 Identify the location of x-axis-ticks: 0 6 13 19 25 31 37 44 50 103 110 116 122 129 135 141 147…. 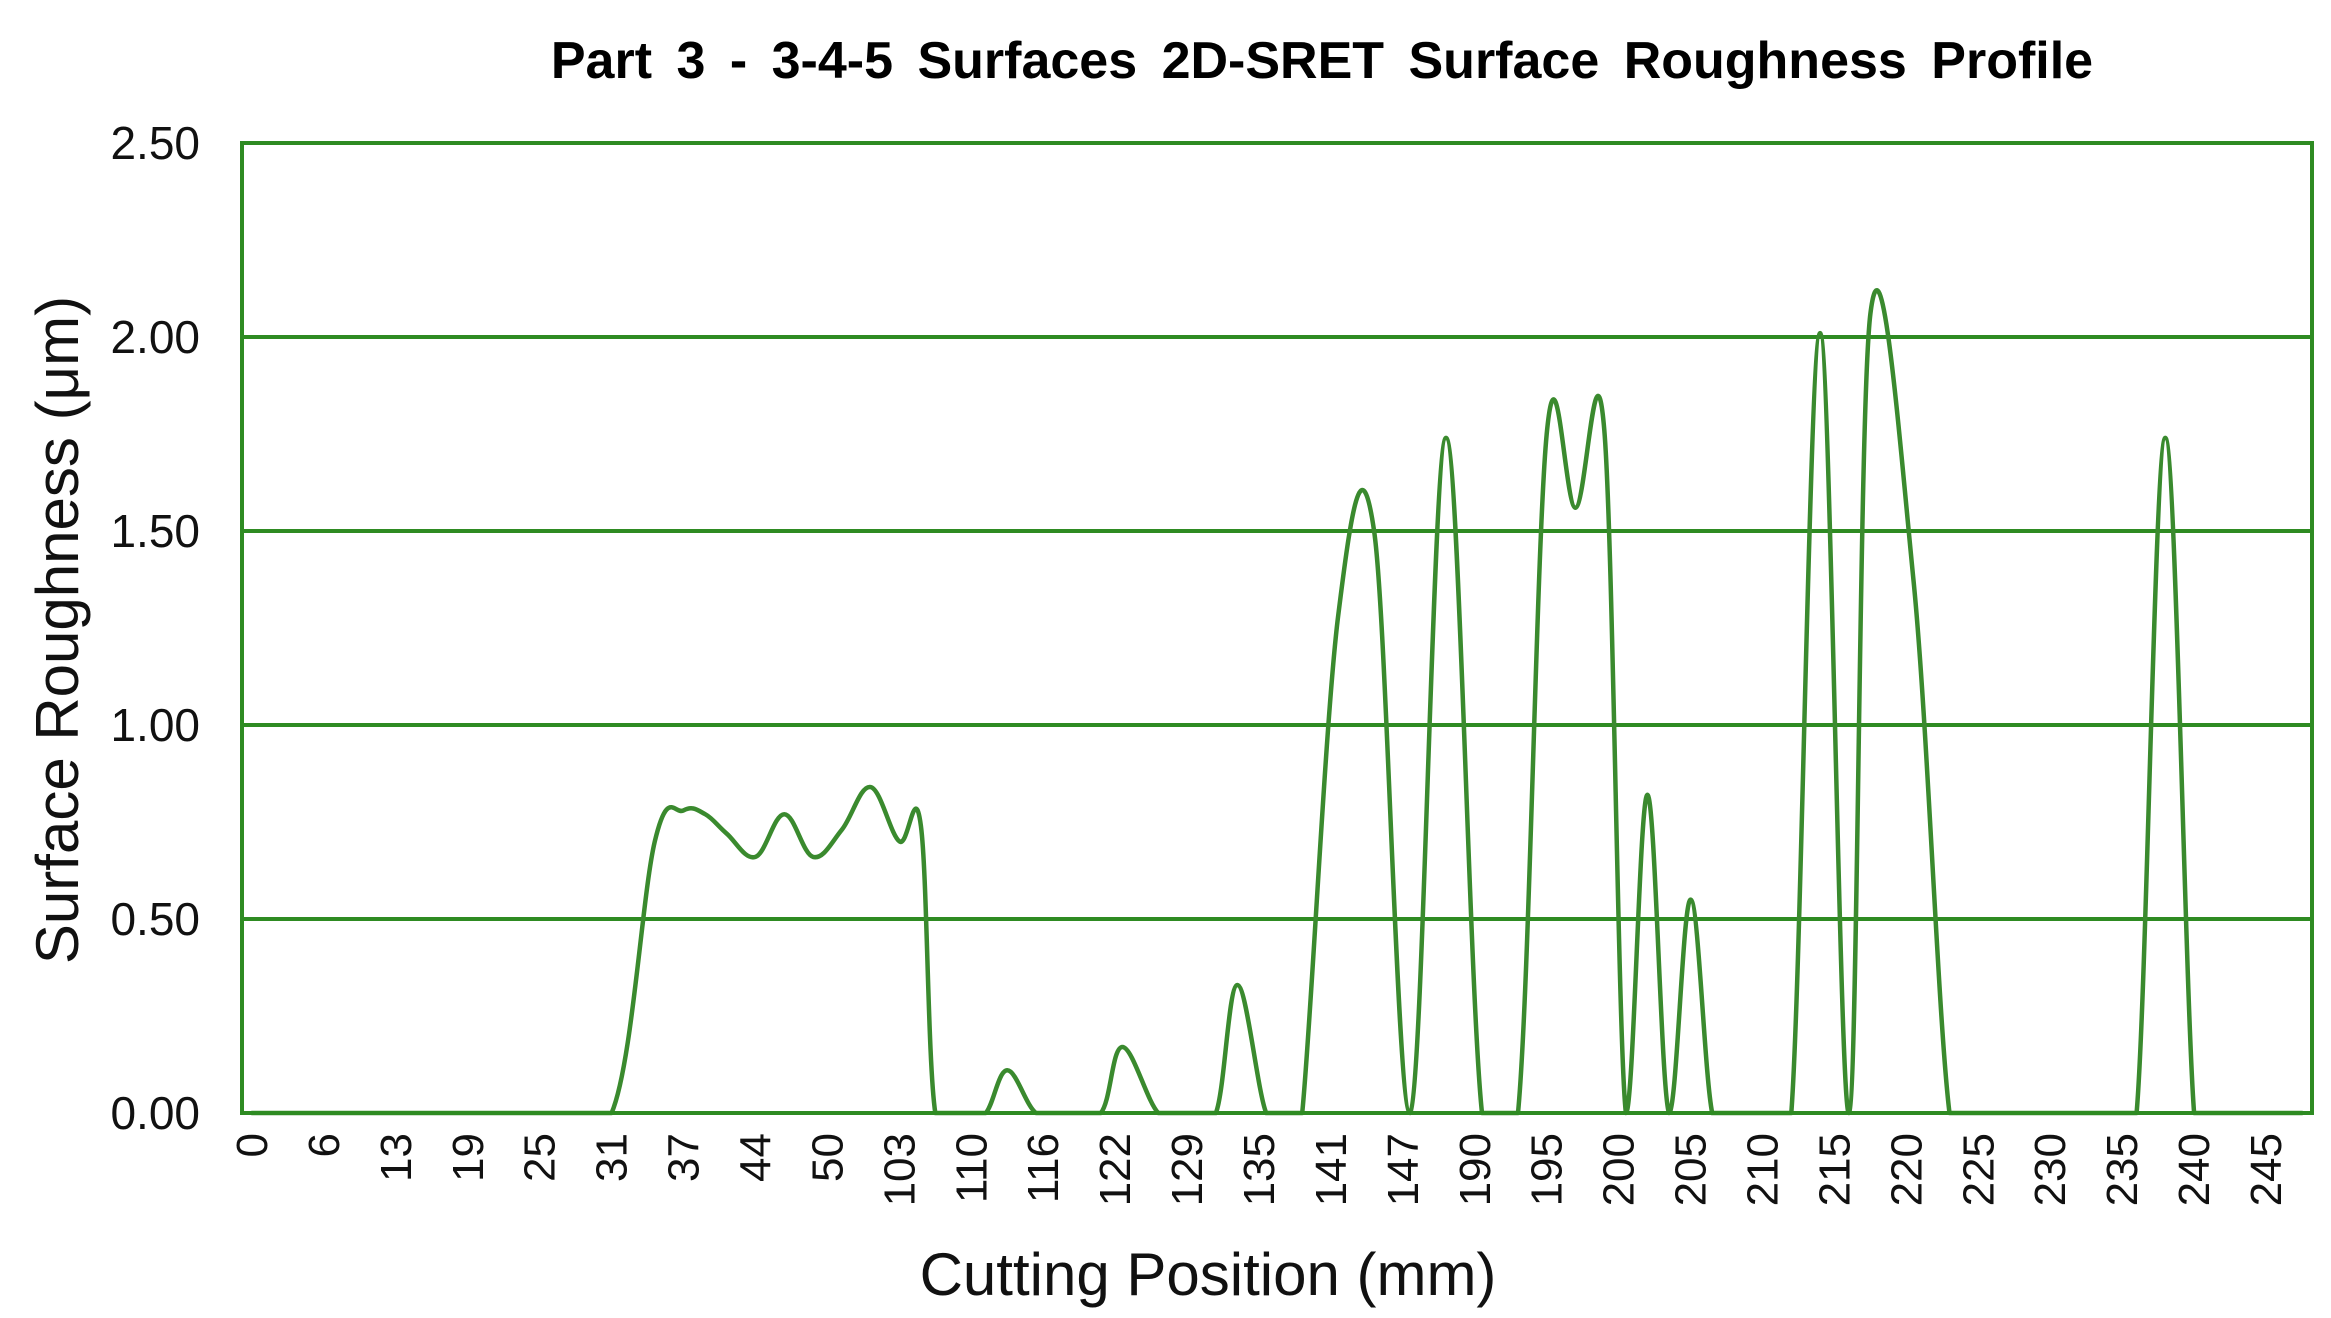
(1259, 1169).